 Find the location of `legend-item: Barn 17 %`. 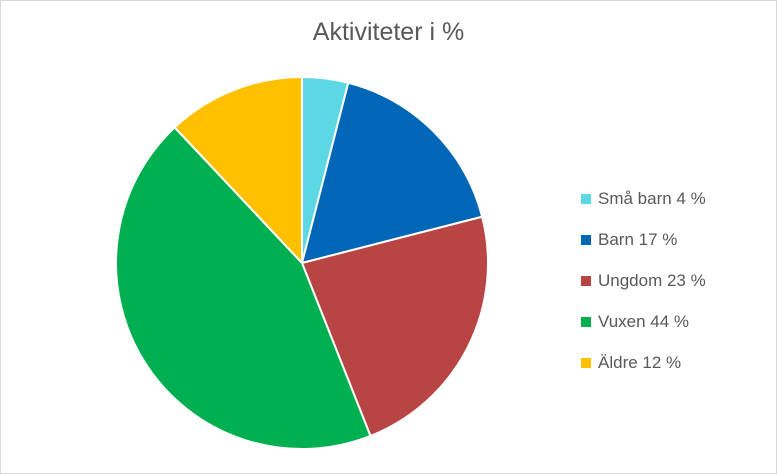

legend-item: Barn 17 % is located at coordinates (643, 239).